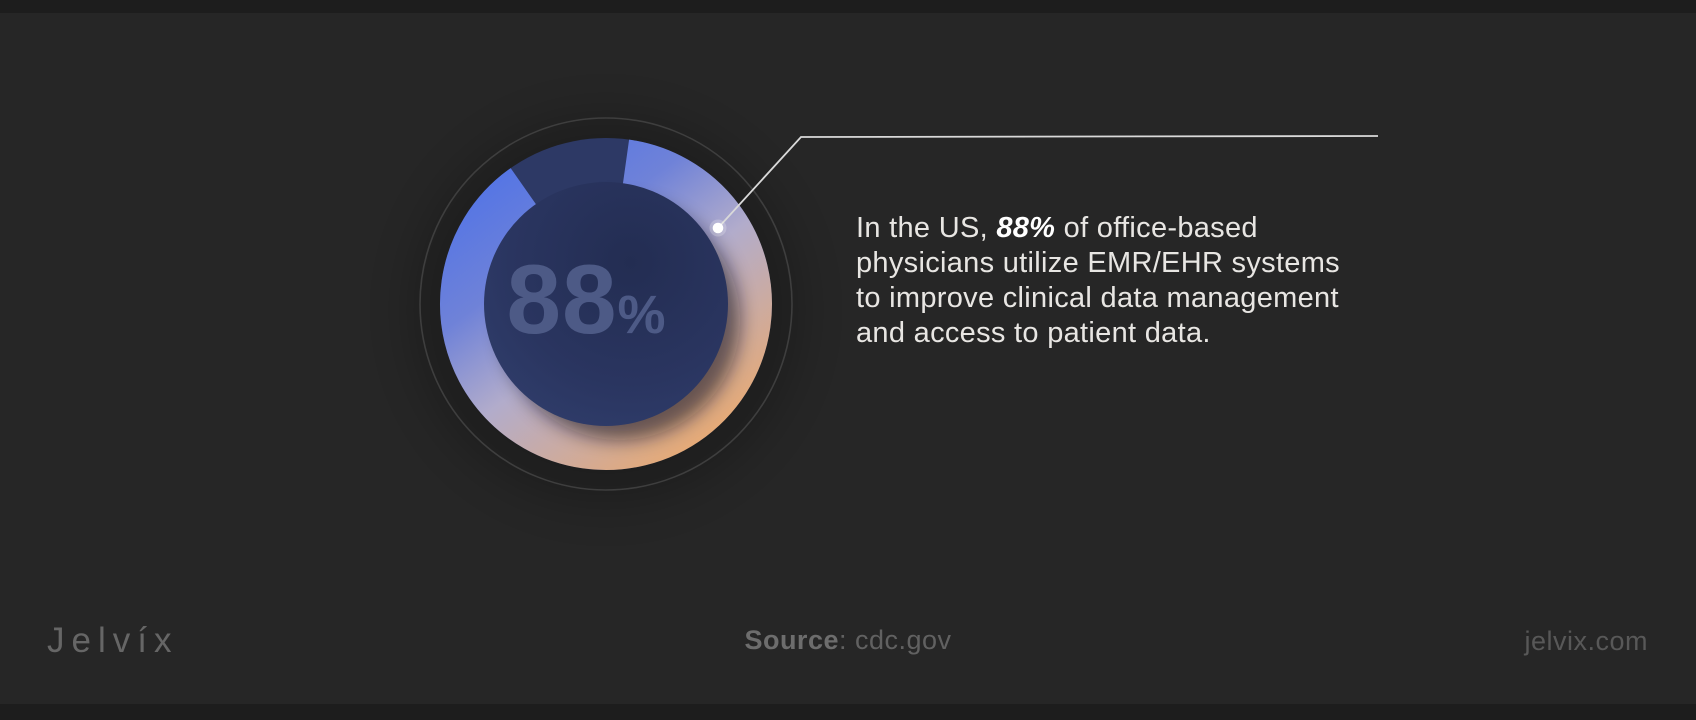 The width and height of the screenshot is (1696, 720). Describe the element at coordinates (926, 228) in the screenshot. I see `stat-line-1-prefix: In the US,` at that location.